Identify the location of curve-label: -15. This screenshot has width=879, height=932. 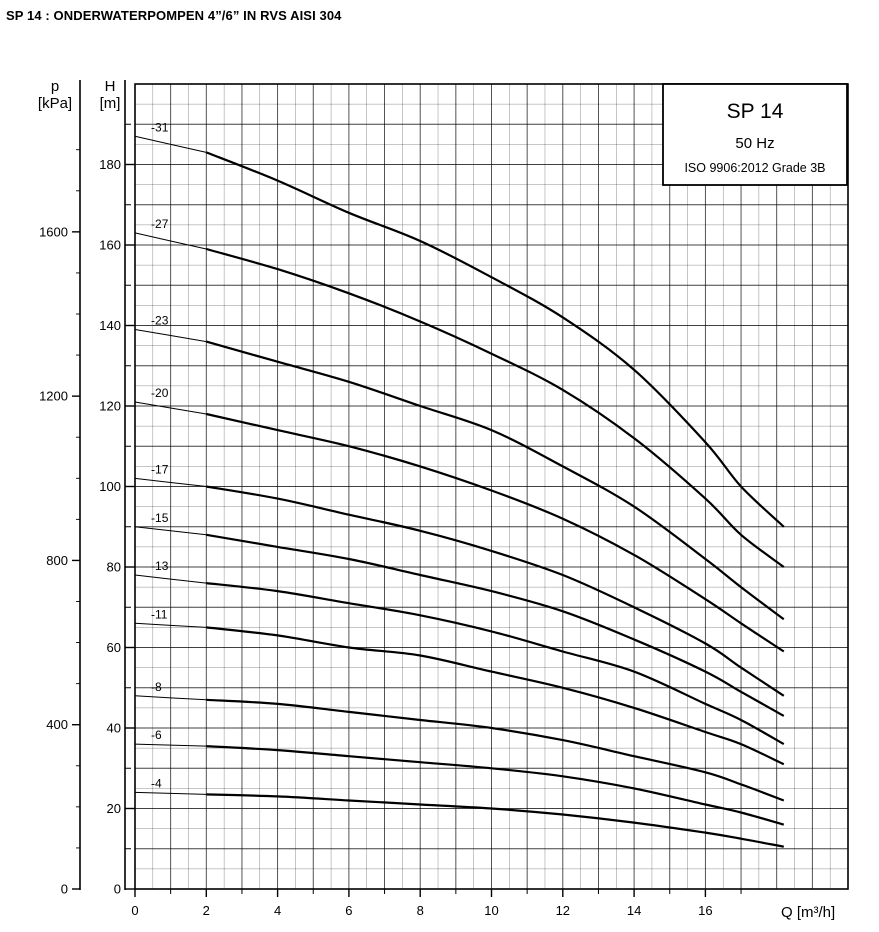
(160, 518).